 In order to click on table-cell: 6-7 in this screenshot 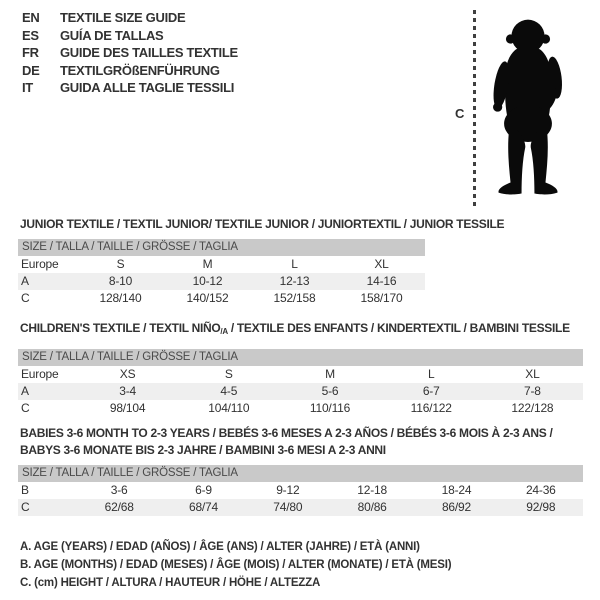, I will do `click(431, 391)`.